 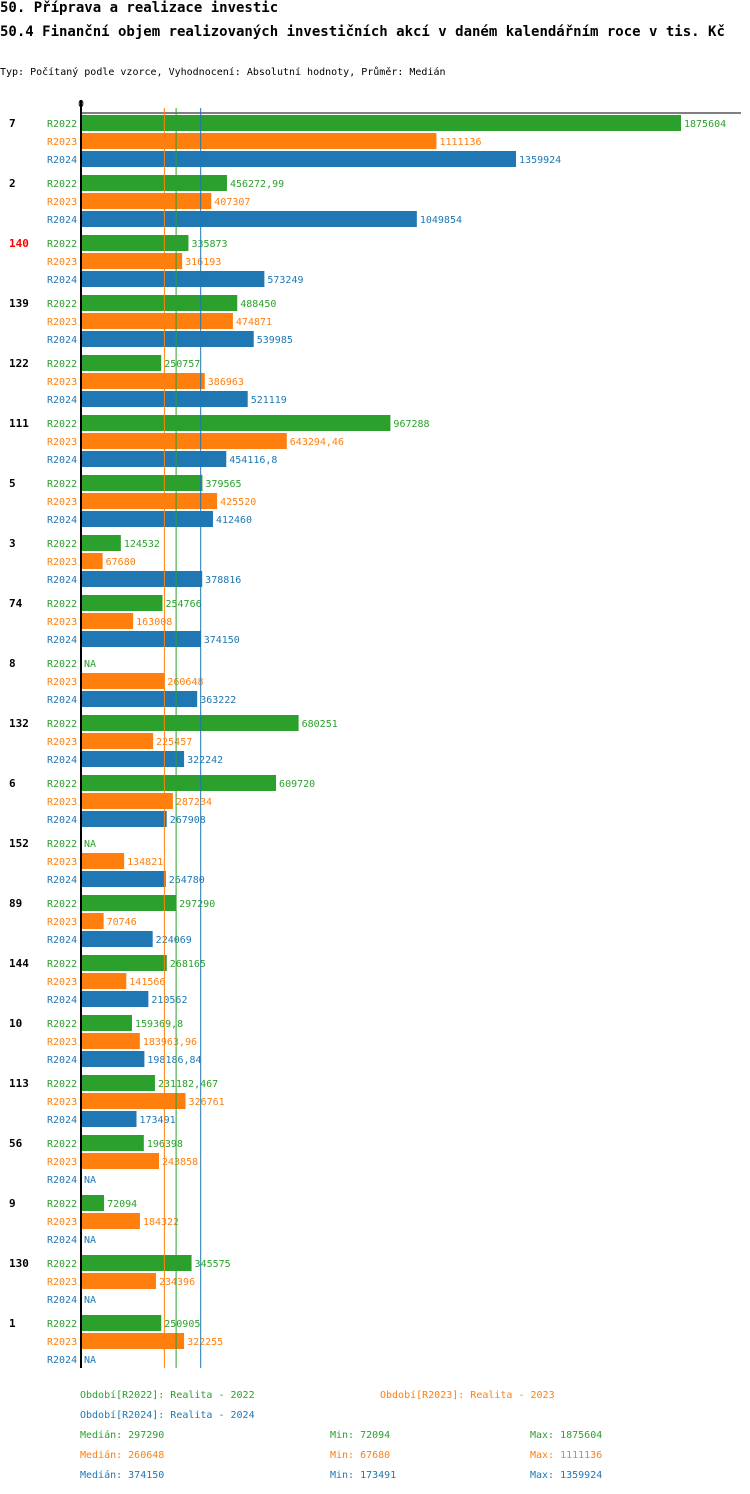 I want to click on category-label: 2, so click(x=12, y=183).